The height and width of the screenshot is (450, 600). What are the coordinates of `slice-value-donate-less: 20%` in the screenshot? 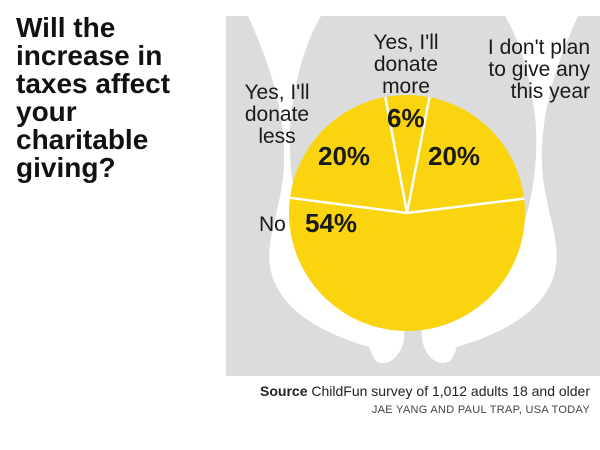 It's located at (344, 156).